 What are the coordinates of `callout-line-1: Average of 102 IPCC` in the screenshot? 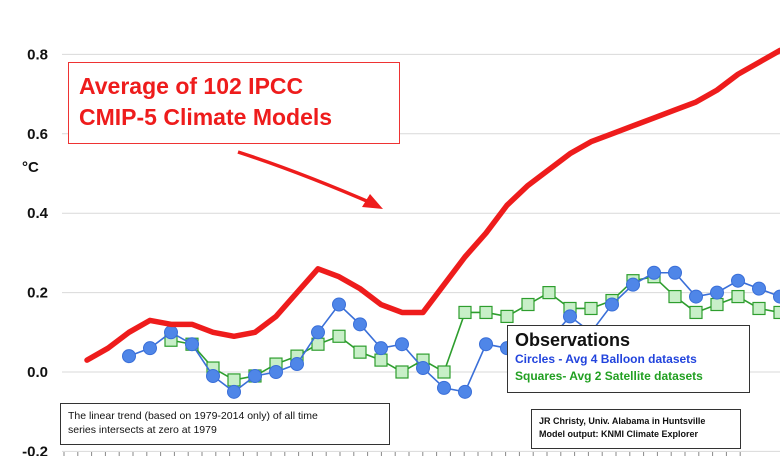 It's located at (191, 86).